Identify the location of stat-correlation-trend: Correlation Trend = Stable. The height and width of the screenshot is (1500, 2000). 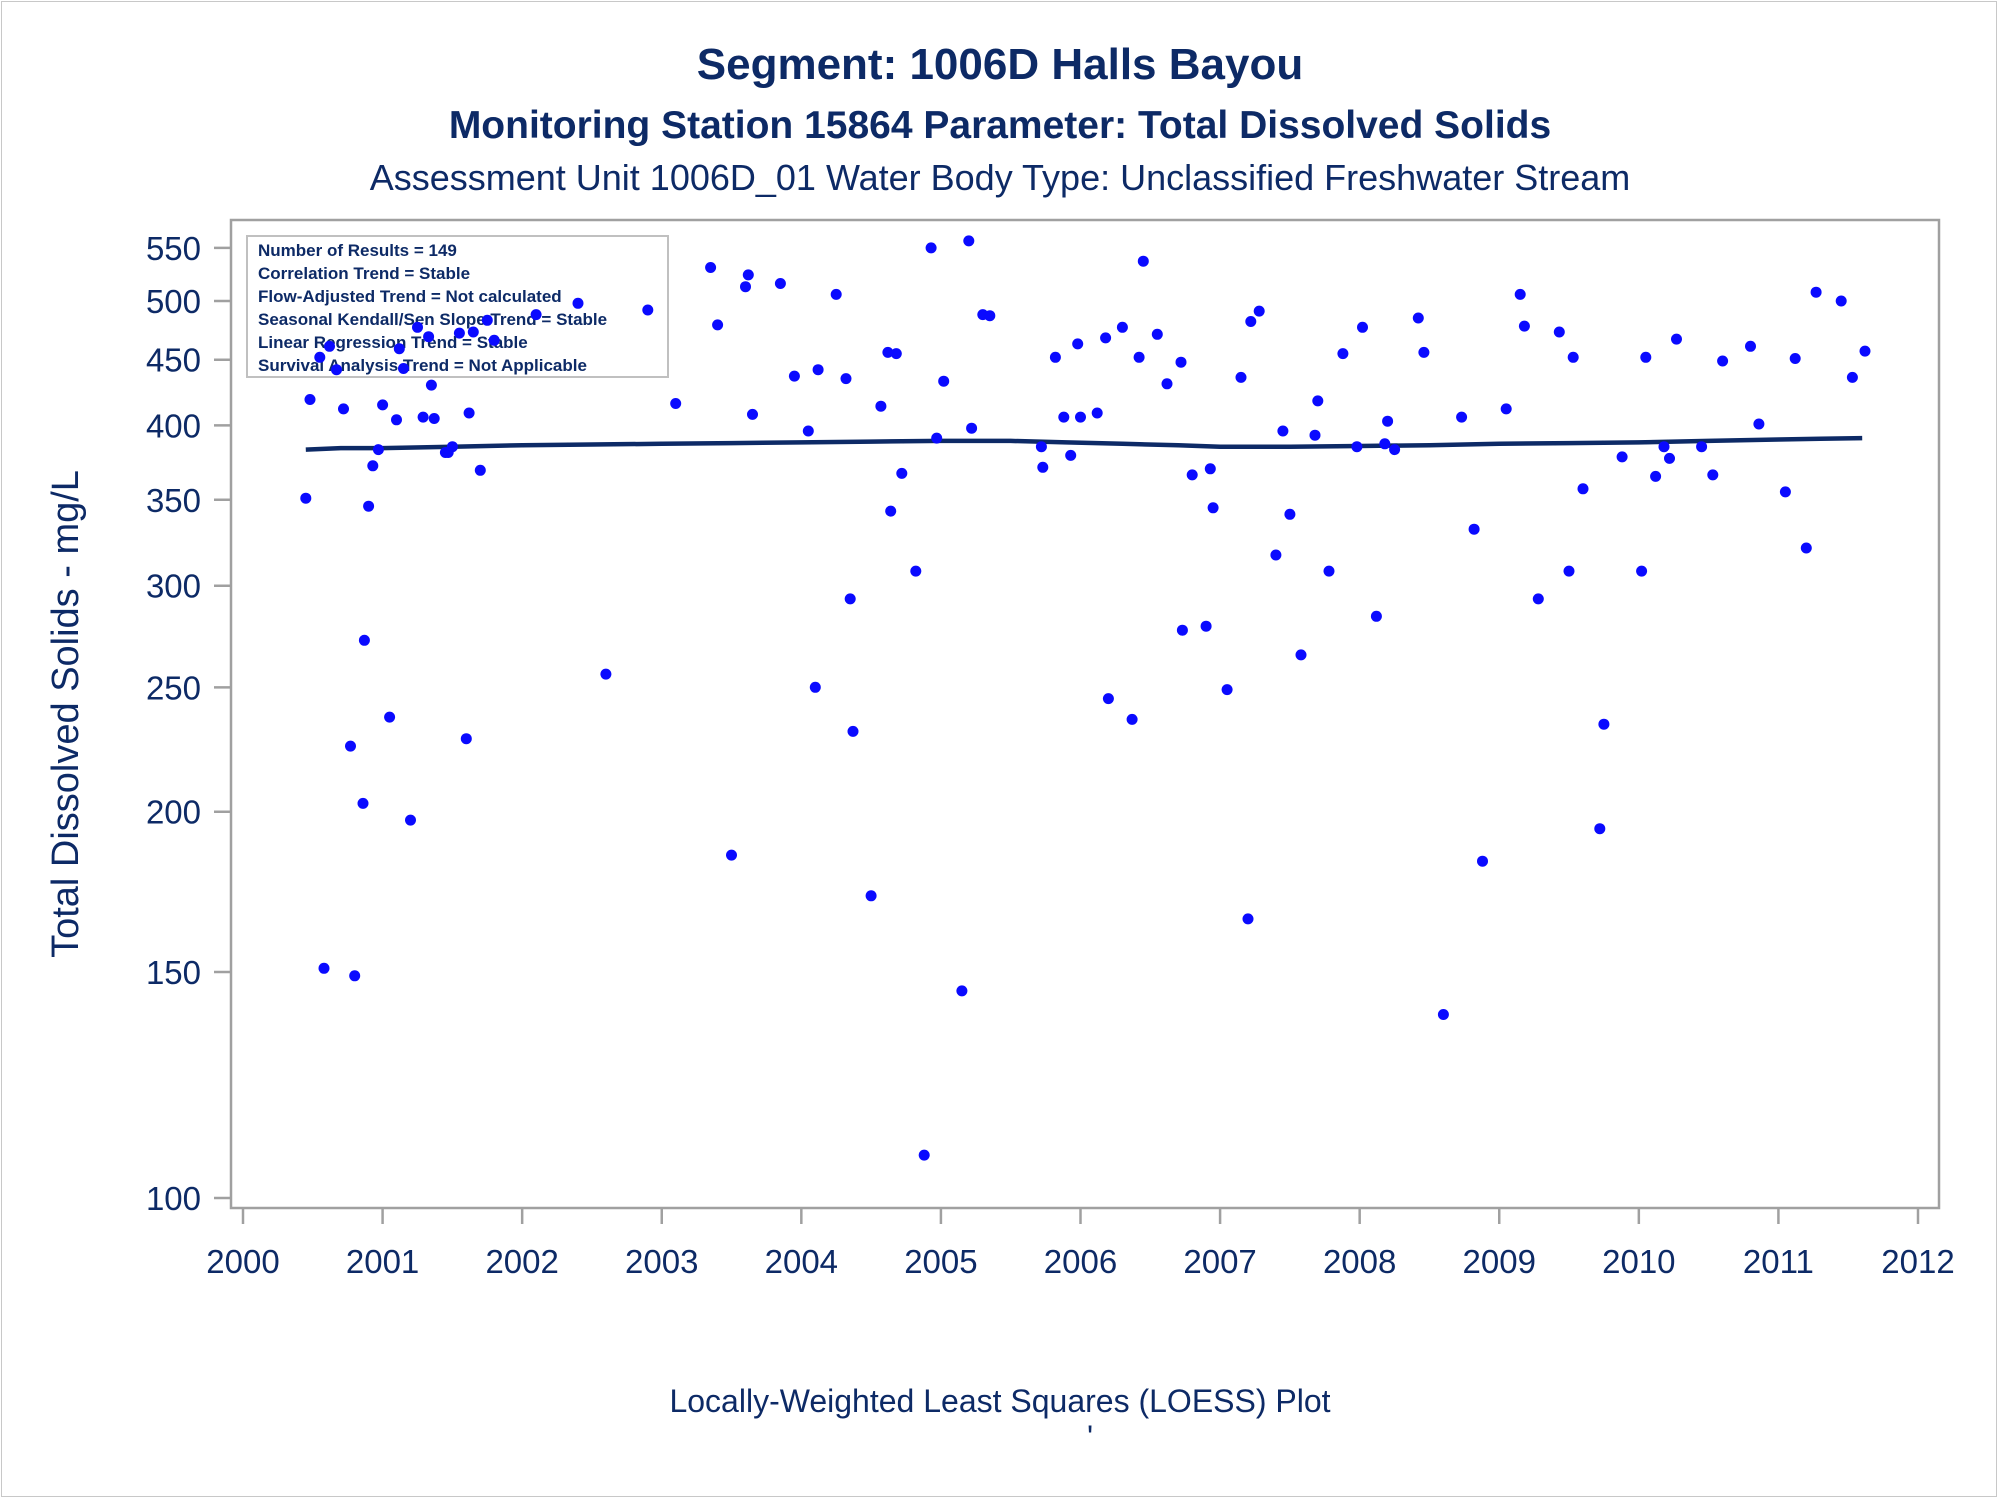
(364, 273).